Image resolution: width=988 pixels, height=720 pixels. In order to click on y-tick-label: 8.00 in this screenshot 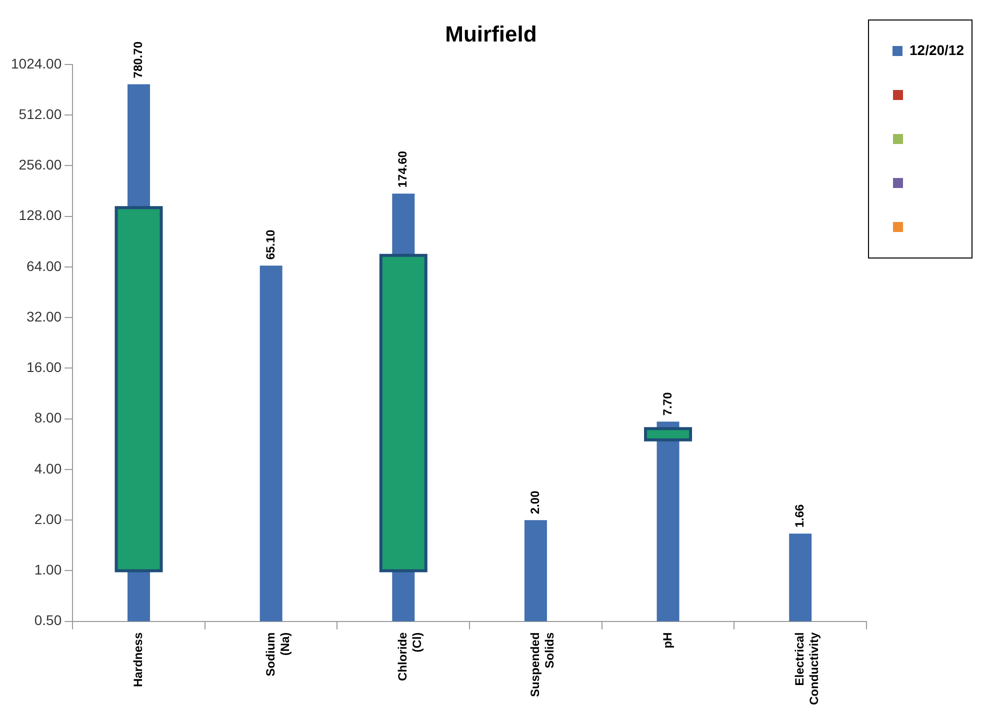, I will do `click(48, 418)`.